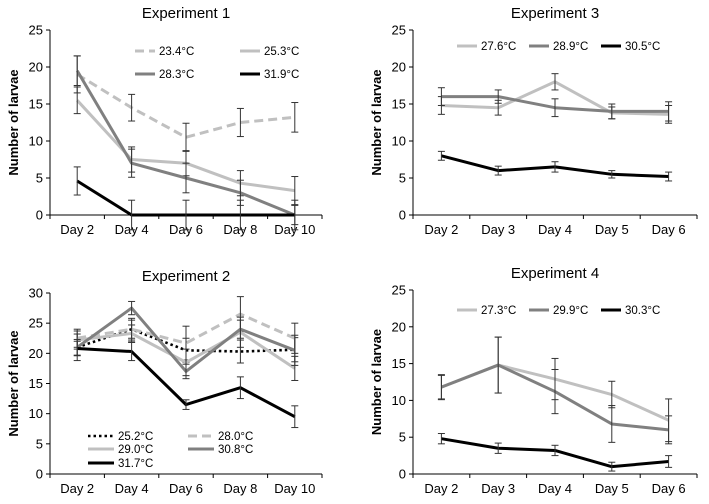 Image resolution: width=709 pixels, height=504 pixels. What do you see at coordinates (135, 437) in the screenshot?
I see `legend-label: 25.2°C` at bounding box center [135, 437].